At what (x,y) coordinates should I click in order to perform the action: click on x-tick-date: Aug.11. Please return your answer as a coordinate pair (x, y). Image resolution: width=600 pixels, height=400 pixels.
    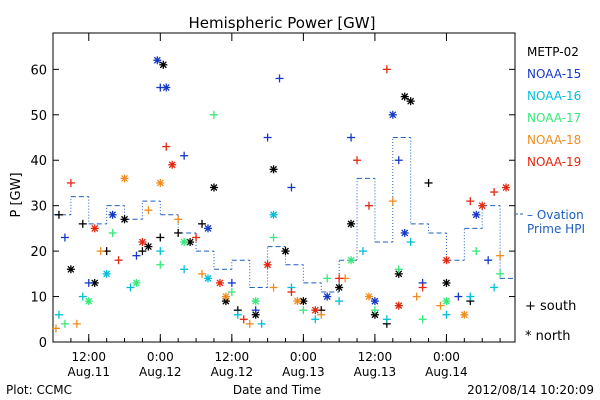
    Looking at the image, I should click on (89, 372).